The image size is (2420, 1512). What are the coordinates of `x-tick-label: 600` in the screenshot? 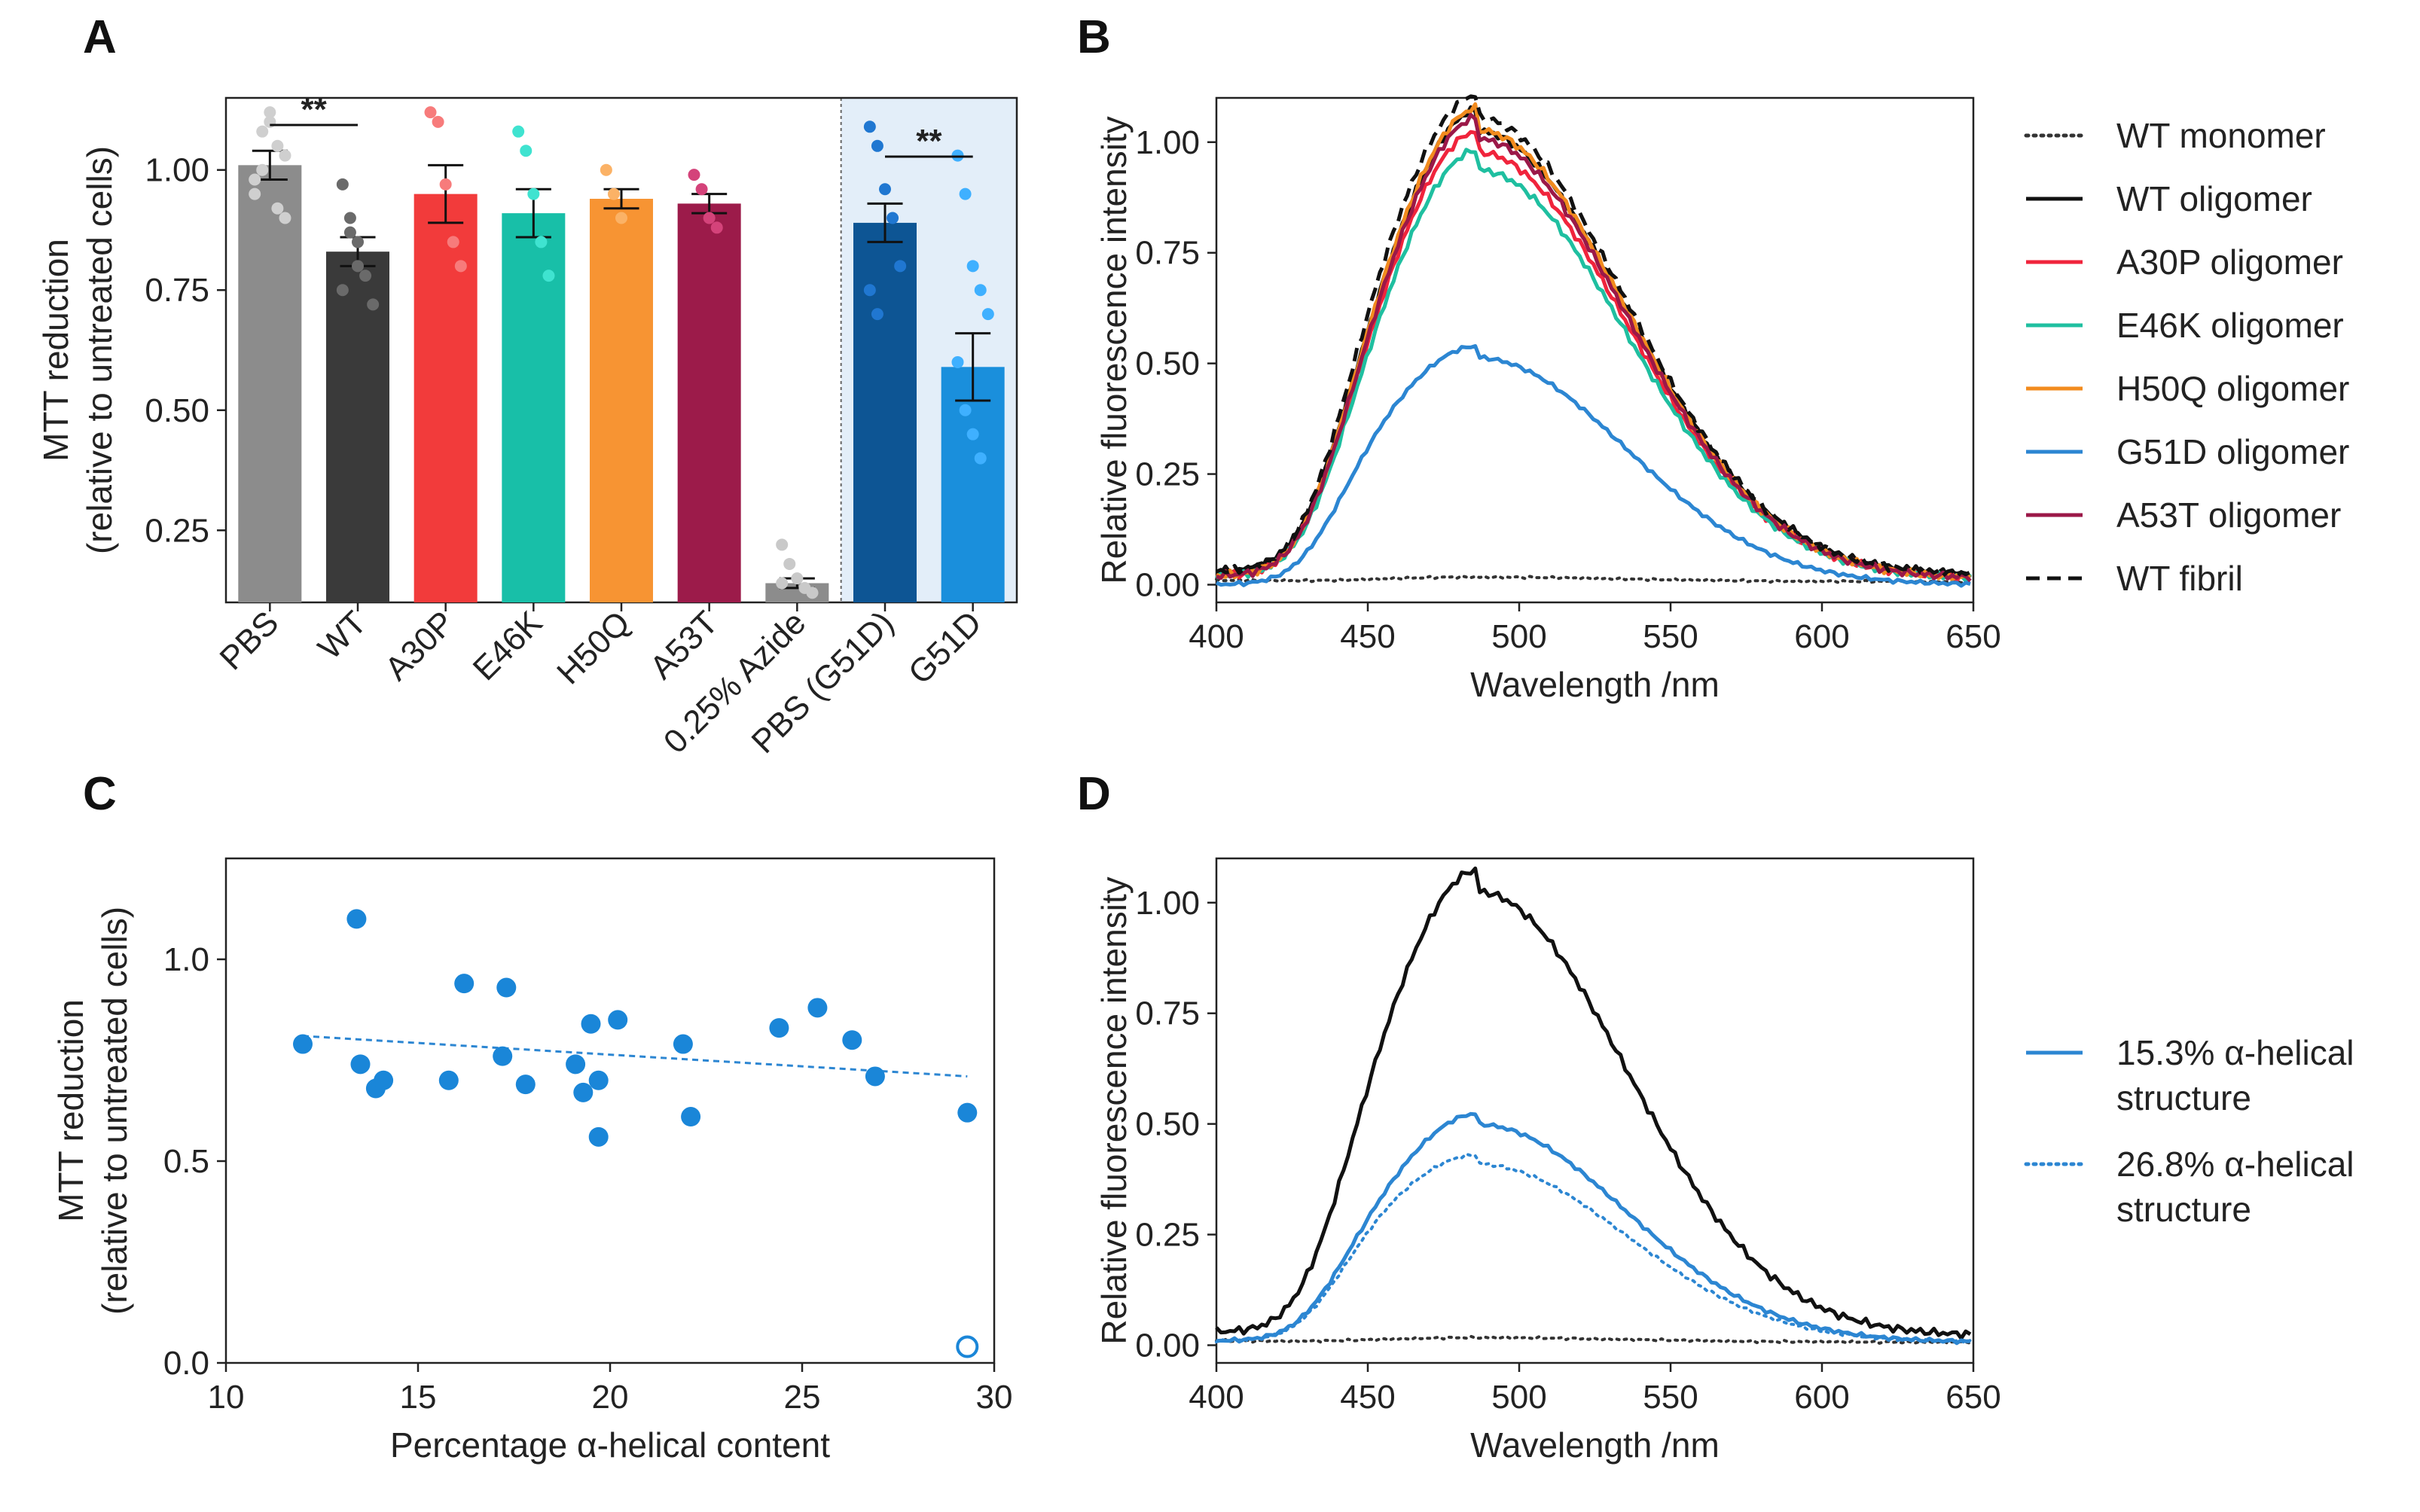 It's located at (1822, 637).